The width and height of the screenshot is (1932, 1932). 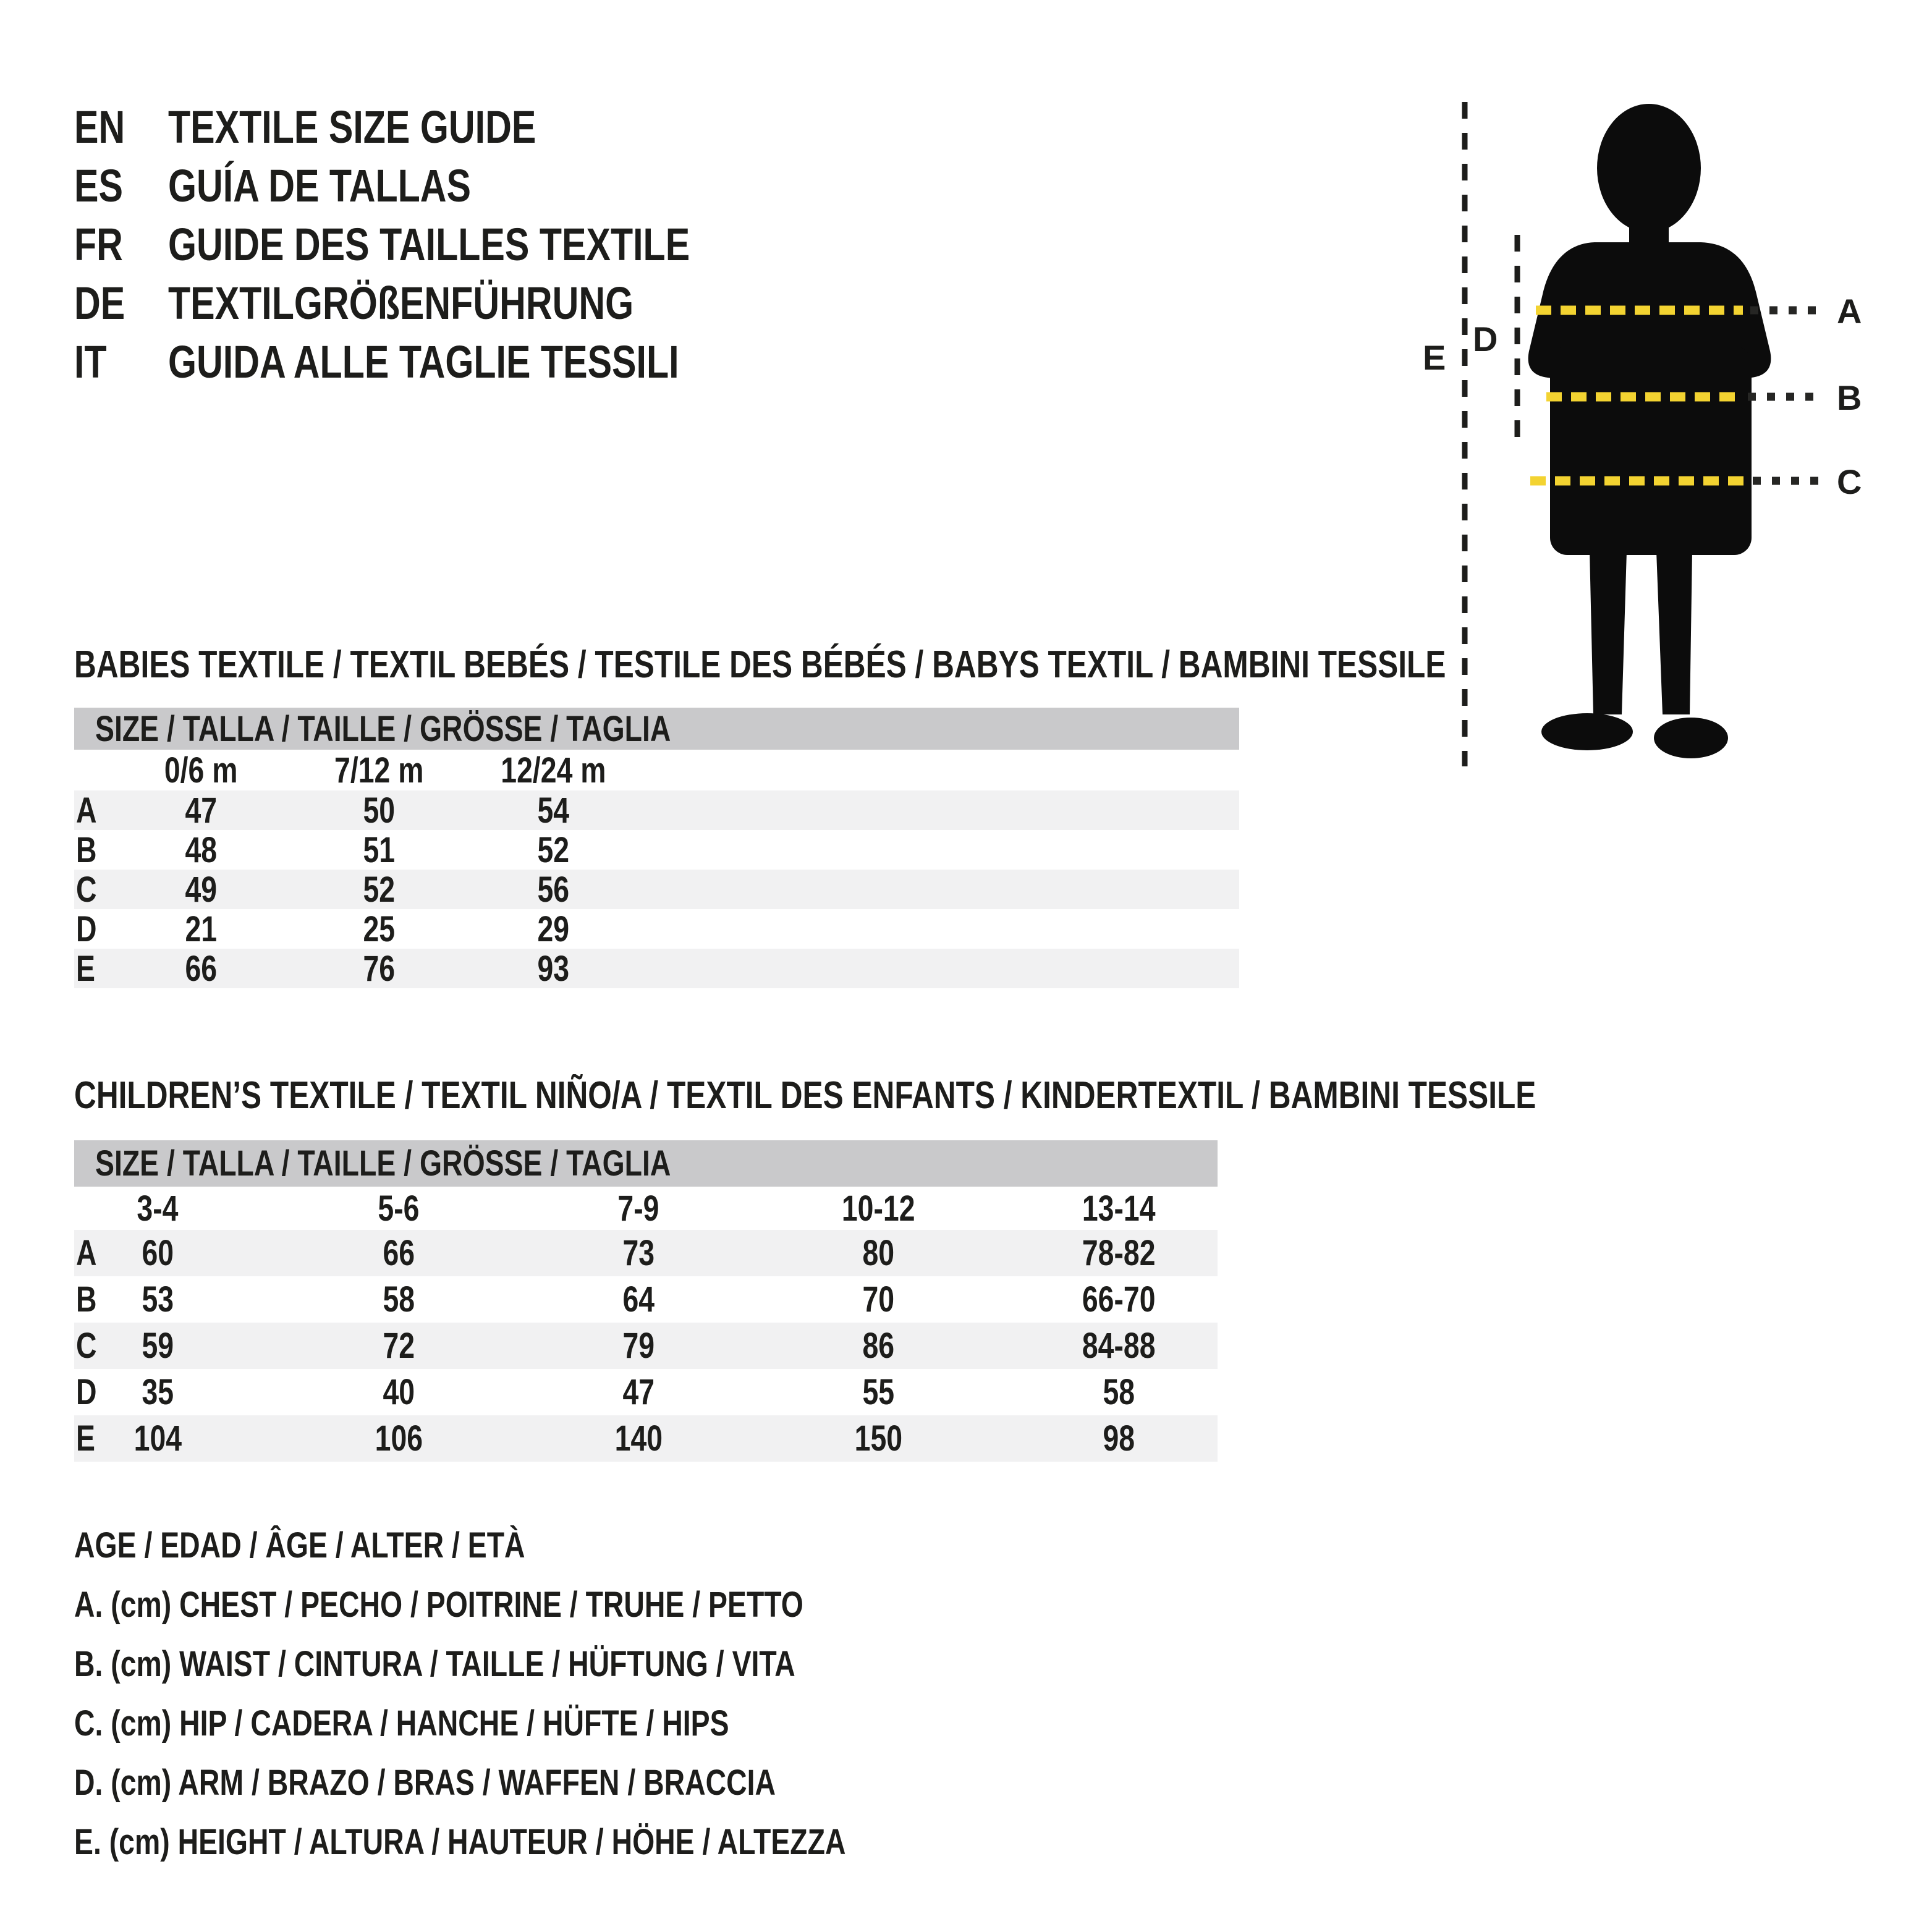 What do you see at coordinates (99, 127) in the screenshot?
I see `lang-code-en: EN` at bounding box center [99, 127].